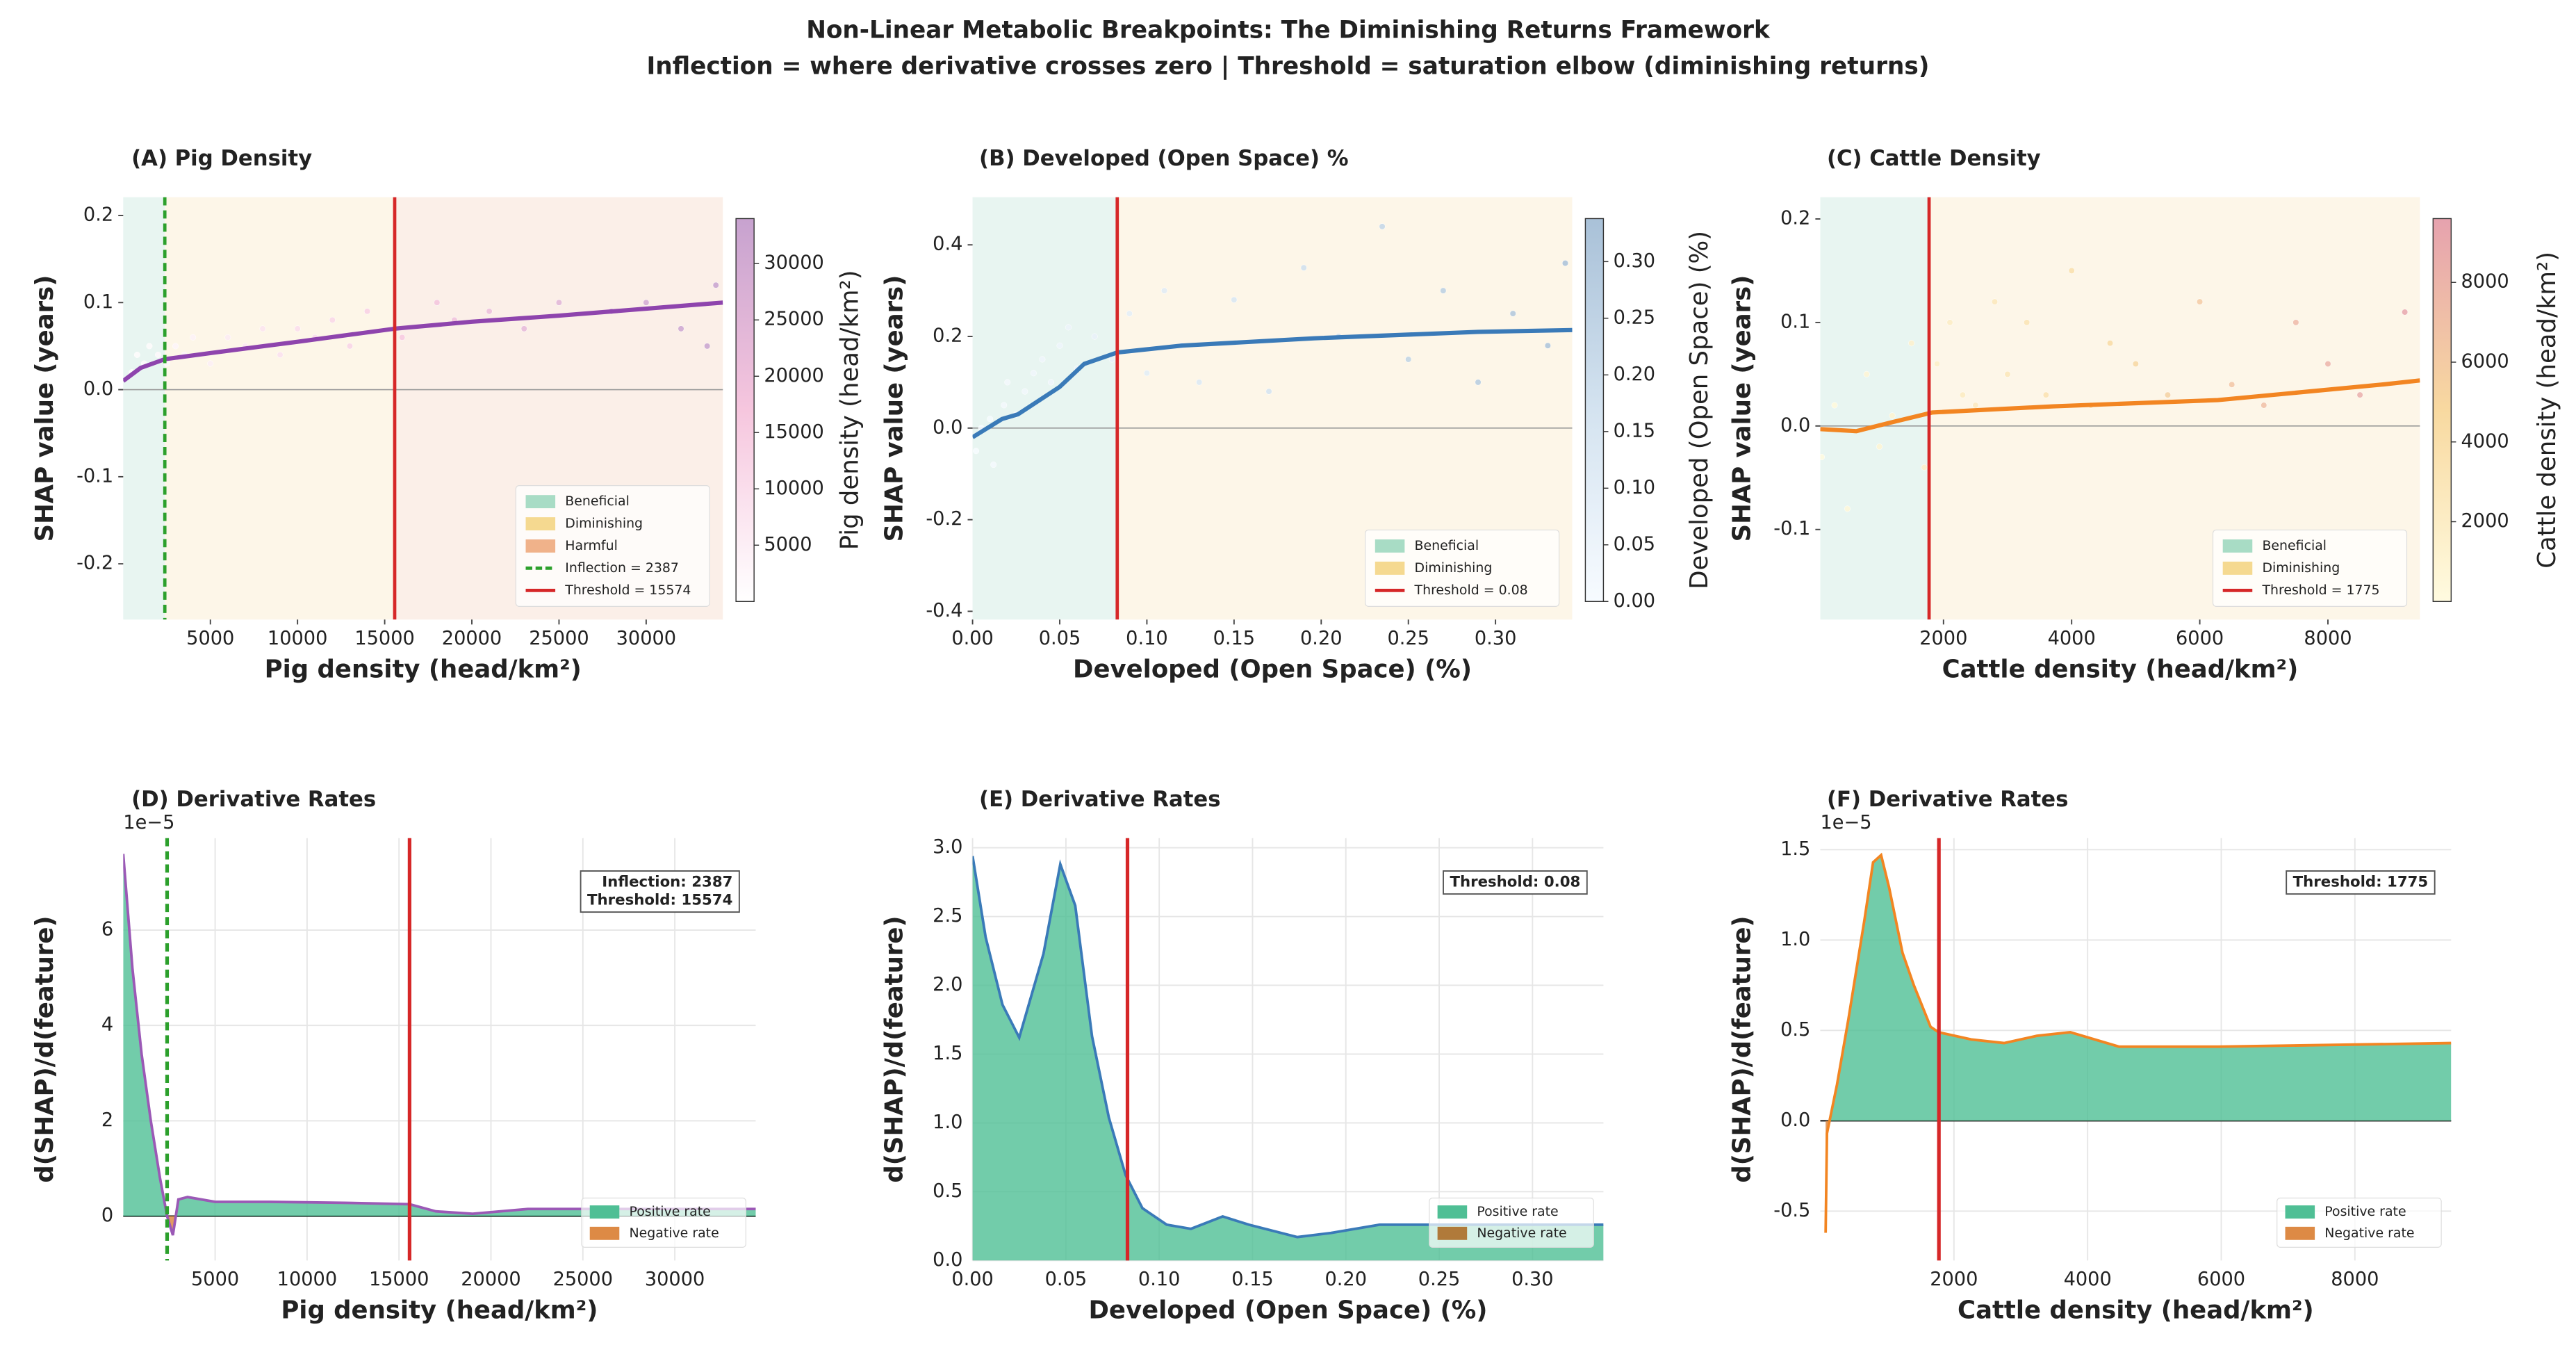 Image resolution: width=2576 pixels, height=1352 pixels. I want to click on legend-label: Negative rate, so click(674, 1233).